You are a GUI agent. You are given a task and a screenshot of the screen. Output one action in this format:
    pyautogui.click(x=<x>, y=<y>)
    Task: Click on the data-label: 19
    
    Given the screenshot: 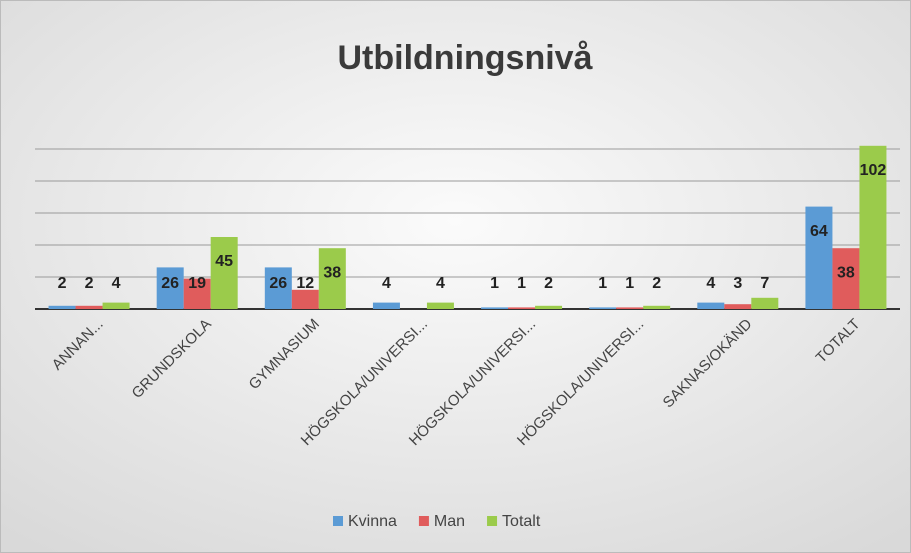 What is the action you would take?
    pyautogui.click(x=197, y=283)
    